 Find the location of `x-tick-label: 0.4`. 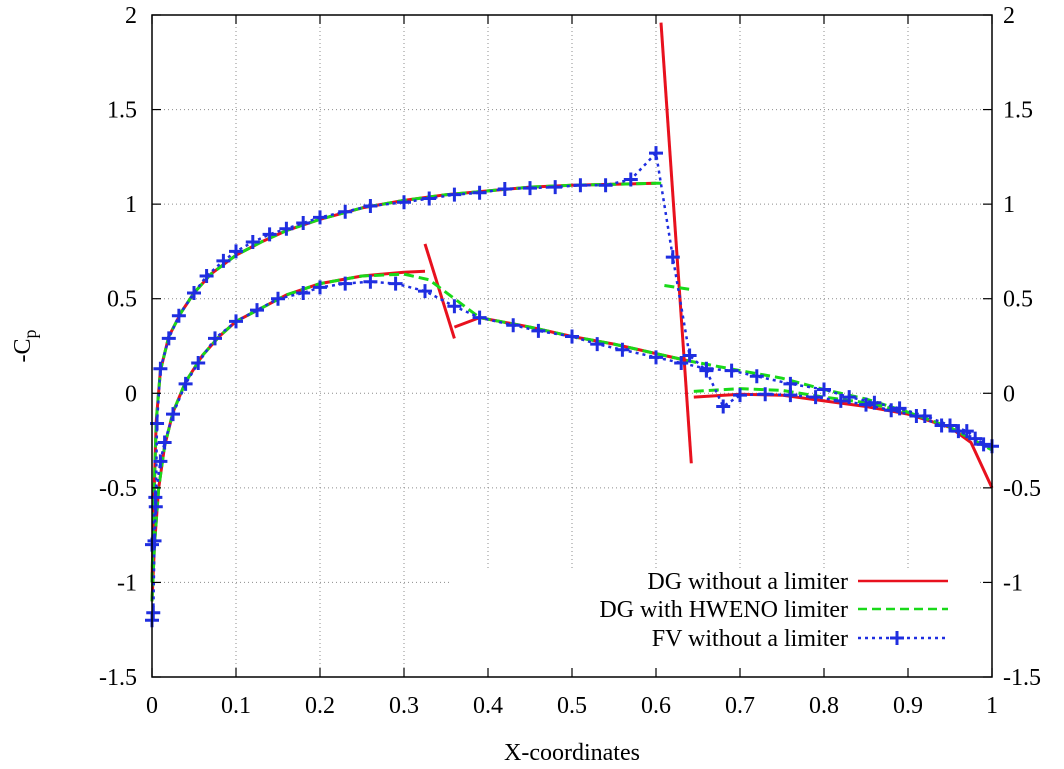

x-tick-label: 0.4 is located at coordinates (488, 706).